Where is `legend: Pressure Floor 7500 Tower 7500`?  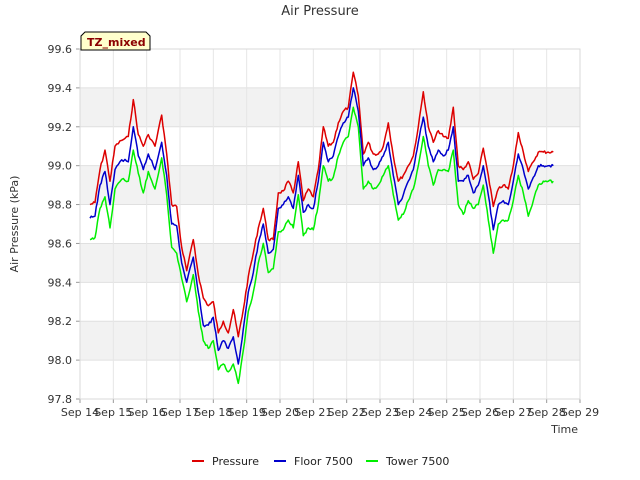
legend: Pressure Floor 7500 Tower 7500 is located at coordinates (320, 461).